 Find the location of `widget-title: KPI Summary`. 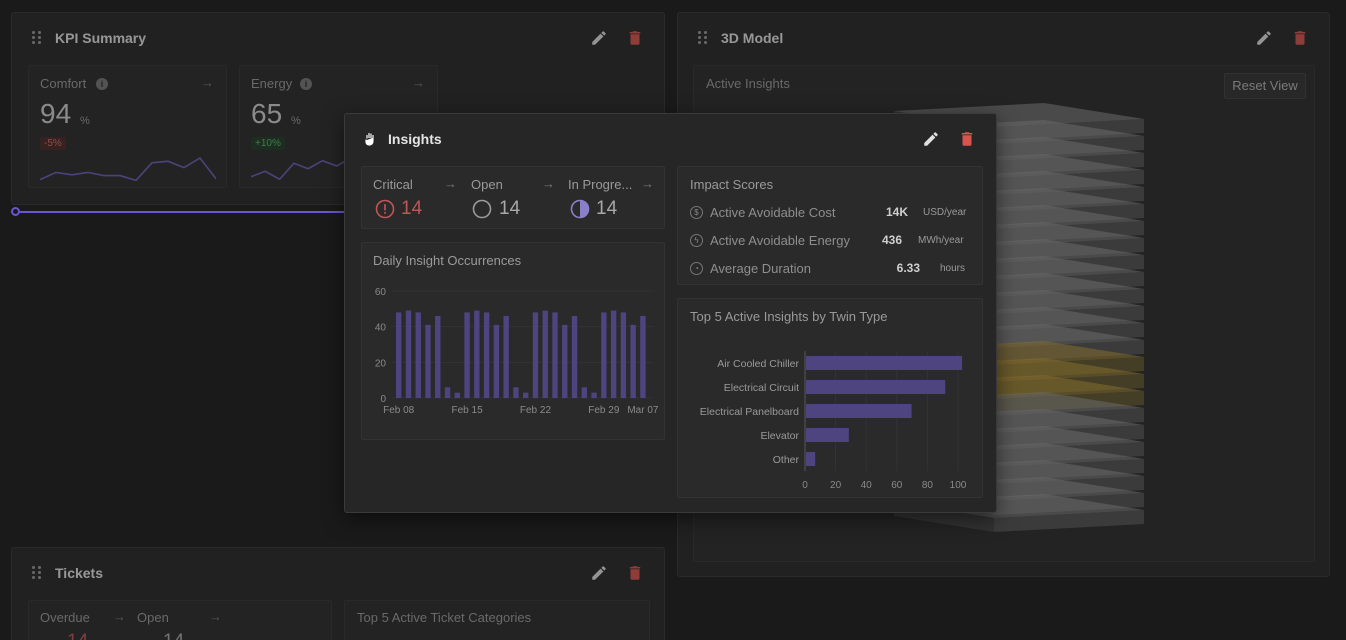

widget-title: KPI Summary is located at coordinates (101, 38).